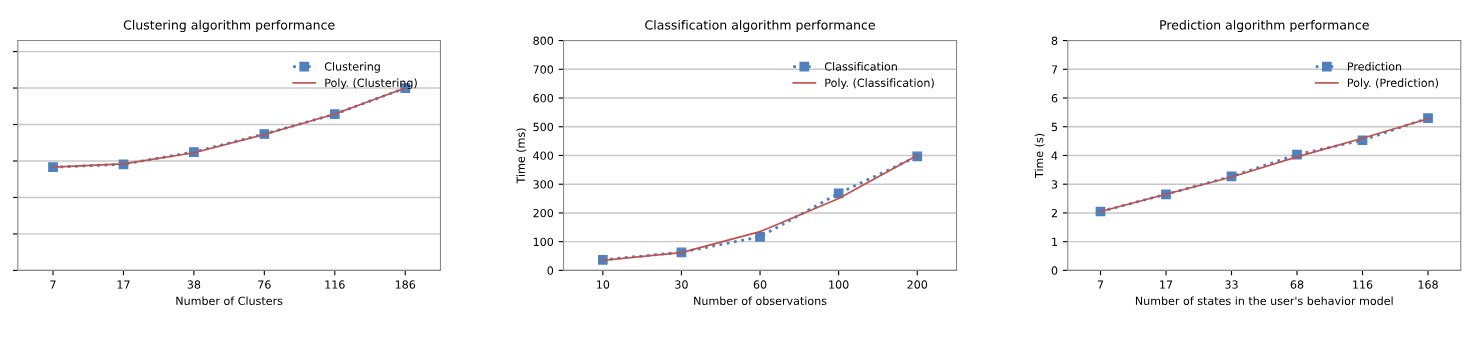 The width and height of the screenshot is (1483, 338). What do you see at coordinates (1054, 184) in the screenshot?
I see `y-tick-label: 3` at bounding box center [1054, 184].